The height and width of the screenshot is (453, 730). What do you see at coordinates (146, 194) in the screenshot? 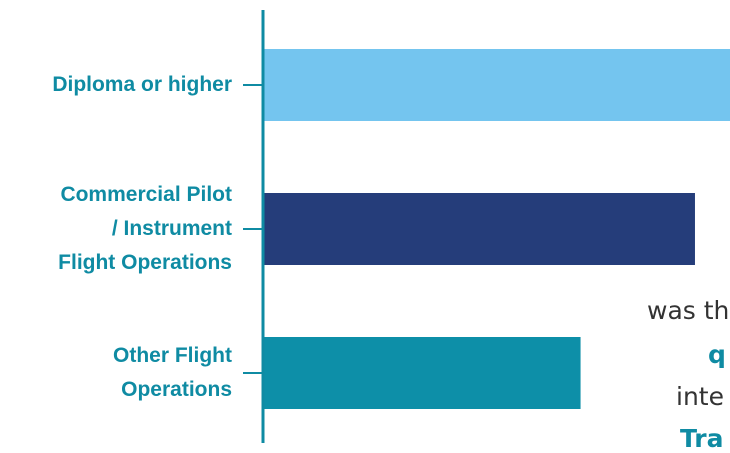
I see `category-label-2-line-1: Commercial Pilot` at bounding box center [146, 194].